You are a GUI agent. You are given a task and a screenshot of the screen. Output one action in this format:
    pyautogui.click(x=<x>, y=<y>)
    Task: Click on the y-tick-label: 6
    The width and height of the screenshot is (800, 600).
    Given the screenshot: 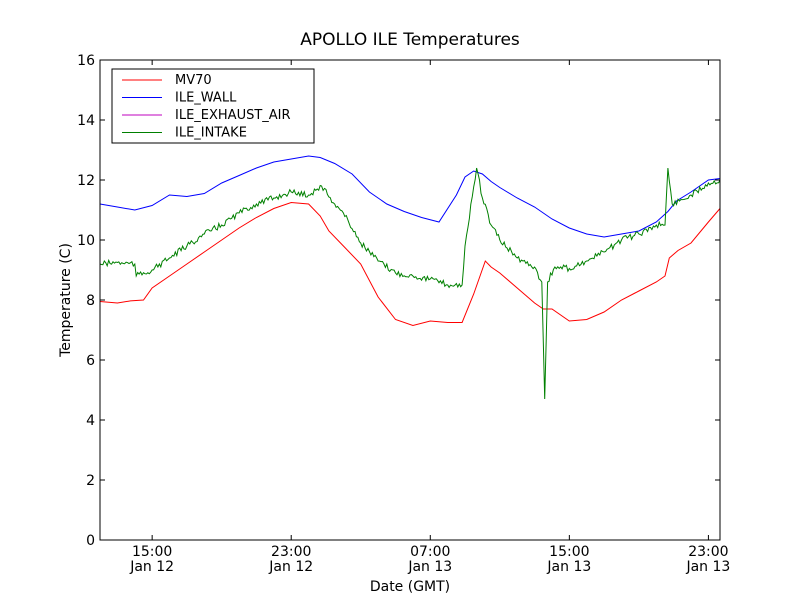 What is the action you would take?
    pyautogui.click(x=90, y=361)
    